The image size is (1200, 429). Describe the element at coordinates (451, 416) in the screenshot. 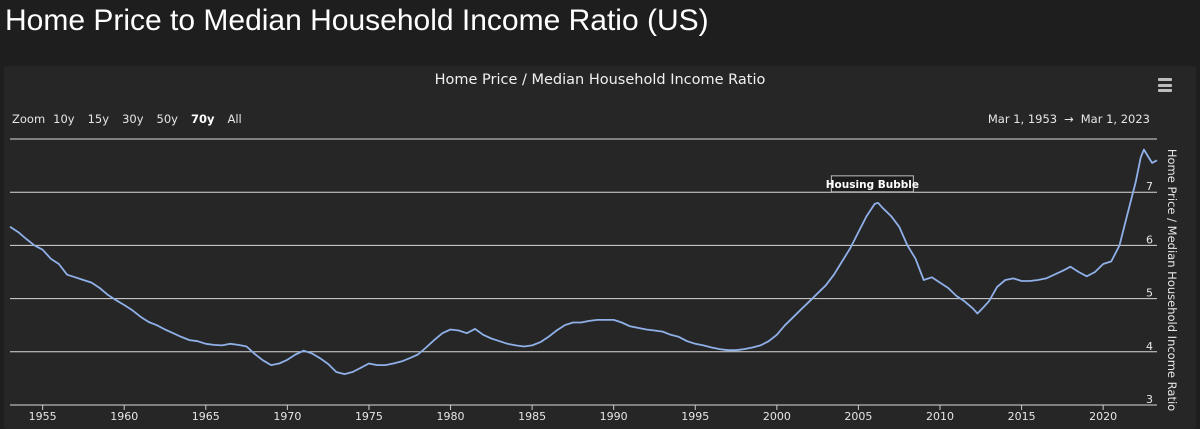

I see `x-tick-label-1980: 1980` at that location.